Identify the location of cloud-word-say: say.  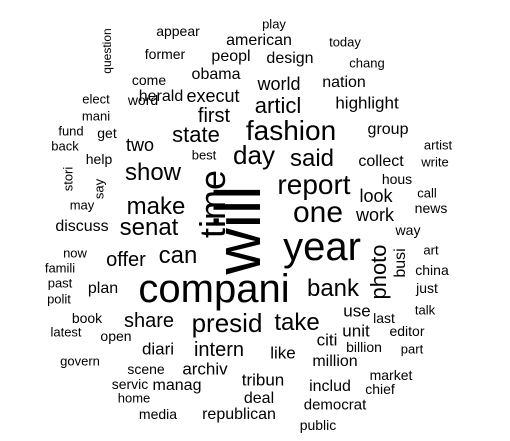
(99, 189).